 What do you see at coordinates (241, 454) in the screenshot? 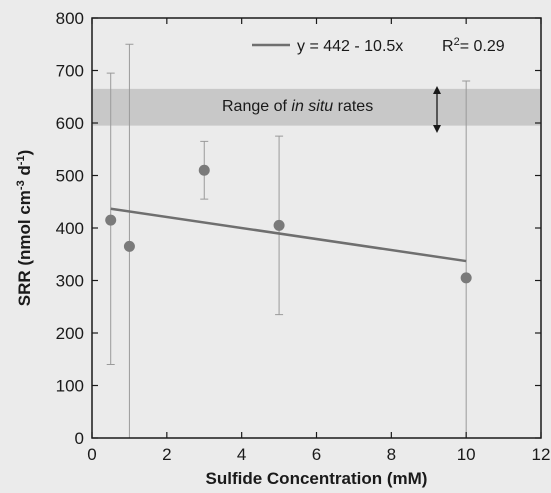
I see `x-tick-label: 4` at bounding box center [241, 454].